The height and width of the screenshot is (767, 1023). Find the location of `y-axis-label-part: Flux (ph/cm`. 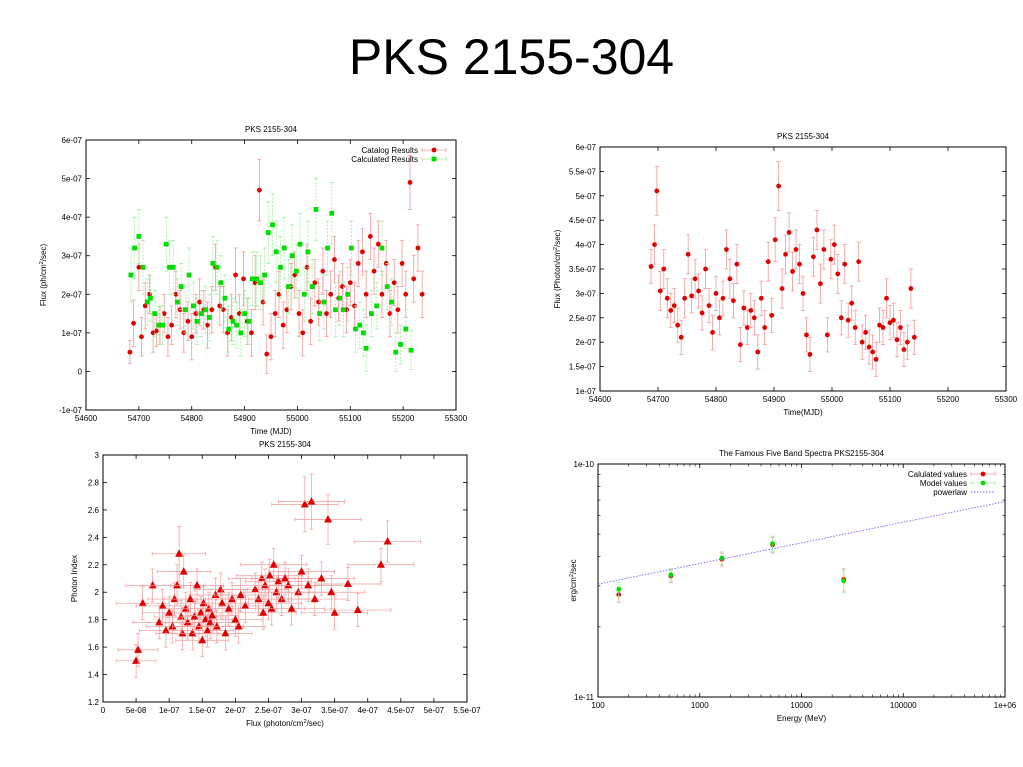

y-axis-label-part: Flux (ph/cm is located at coordinates (43, 285).